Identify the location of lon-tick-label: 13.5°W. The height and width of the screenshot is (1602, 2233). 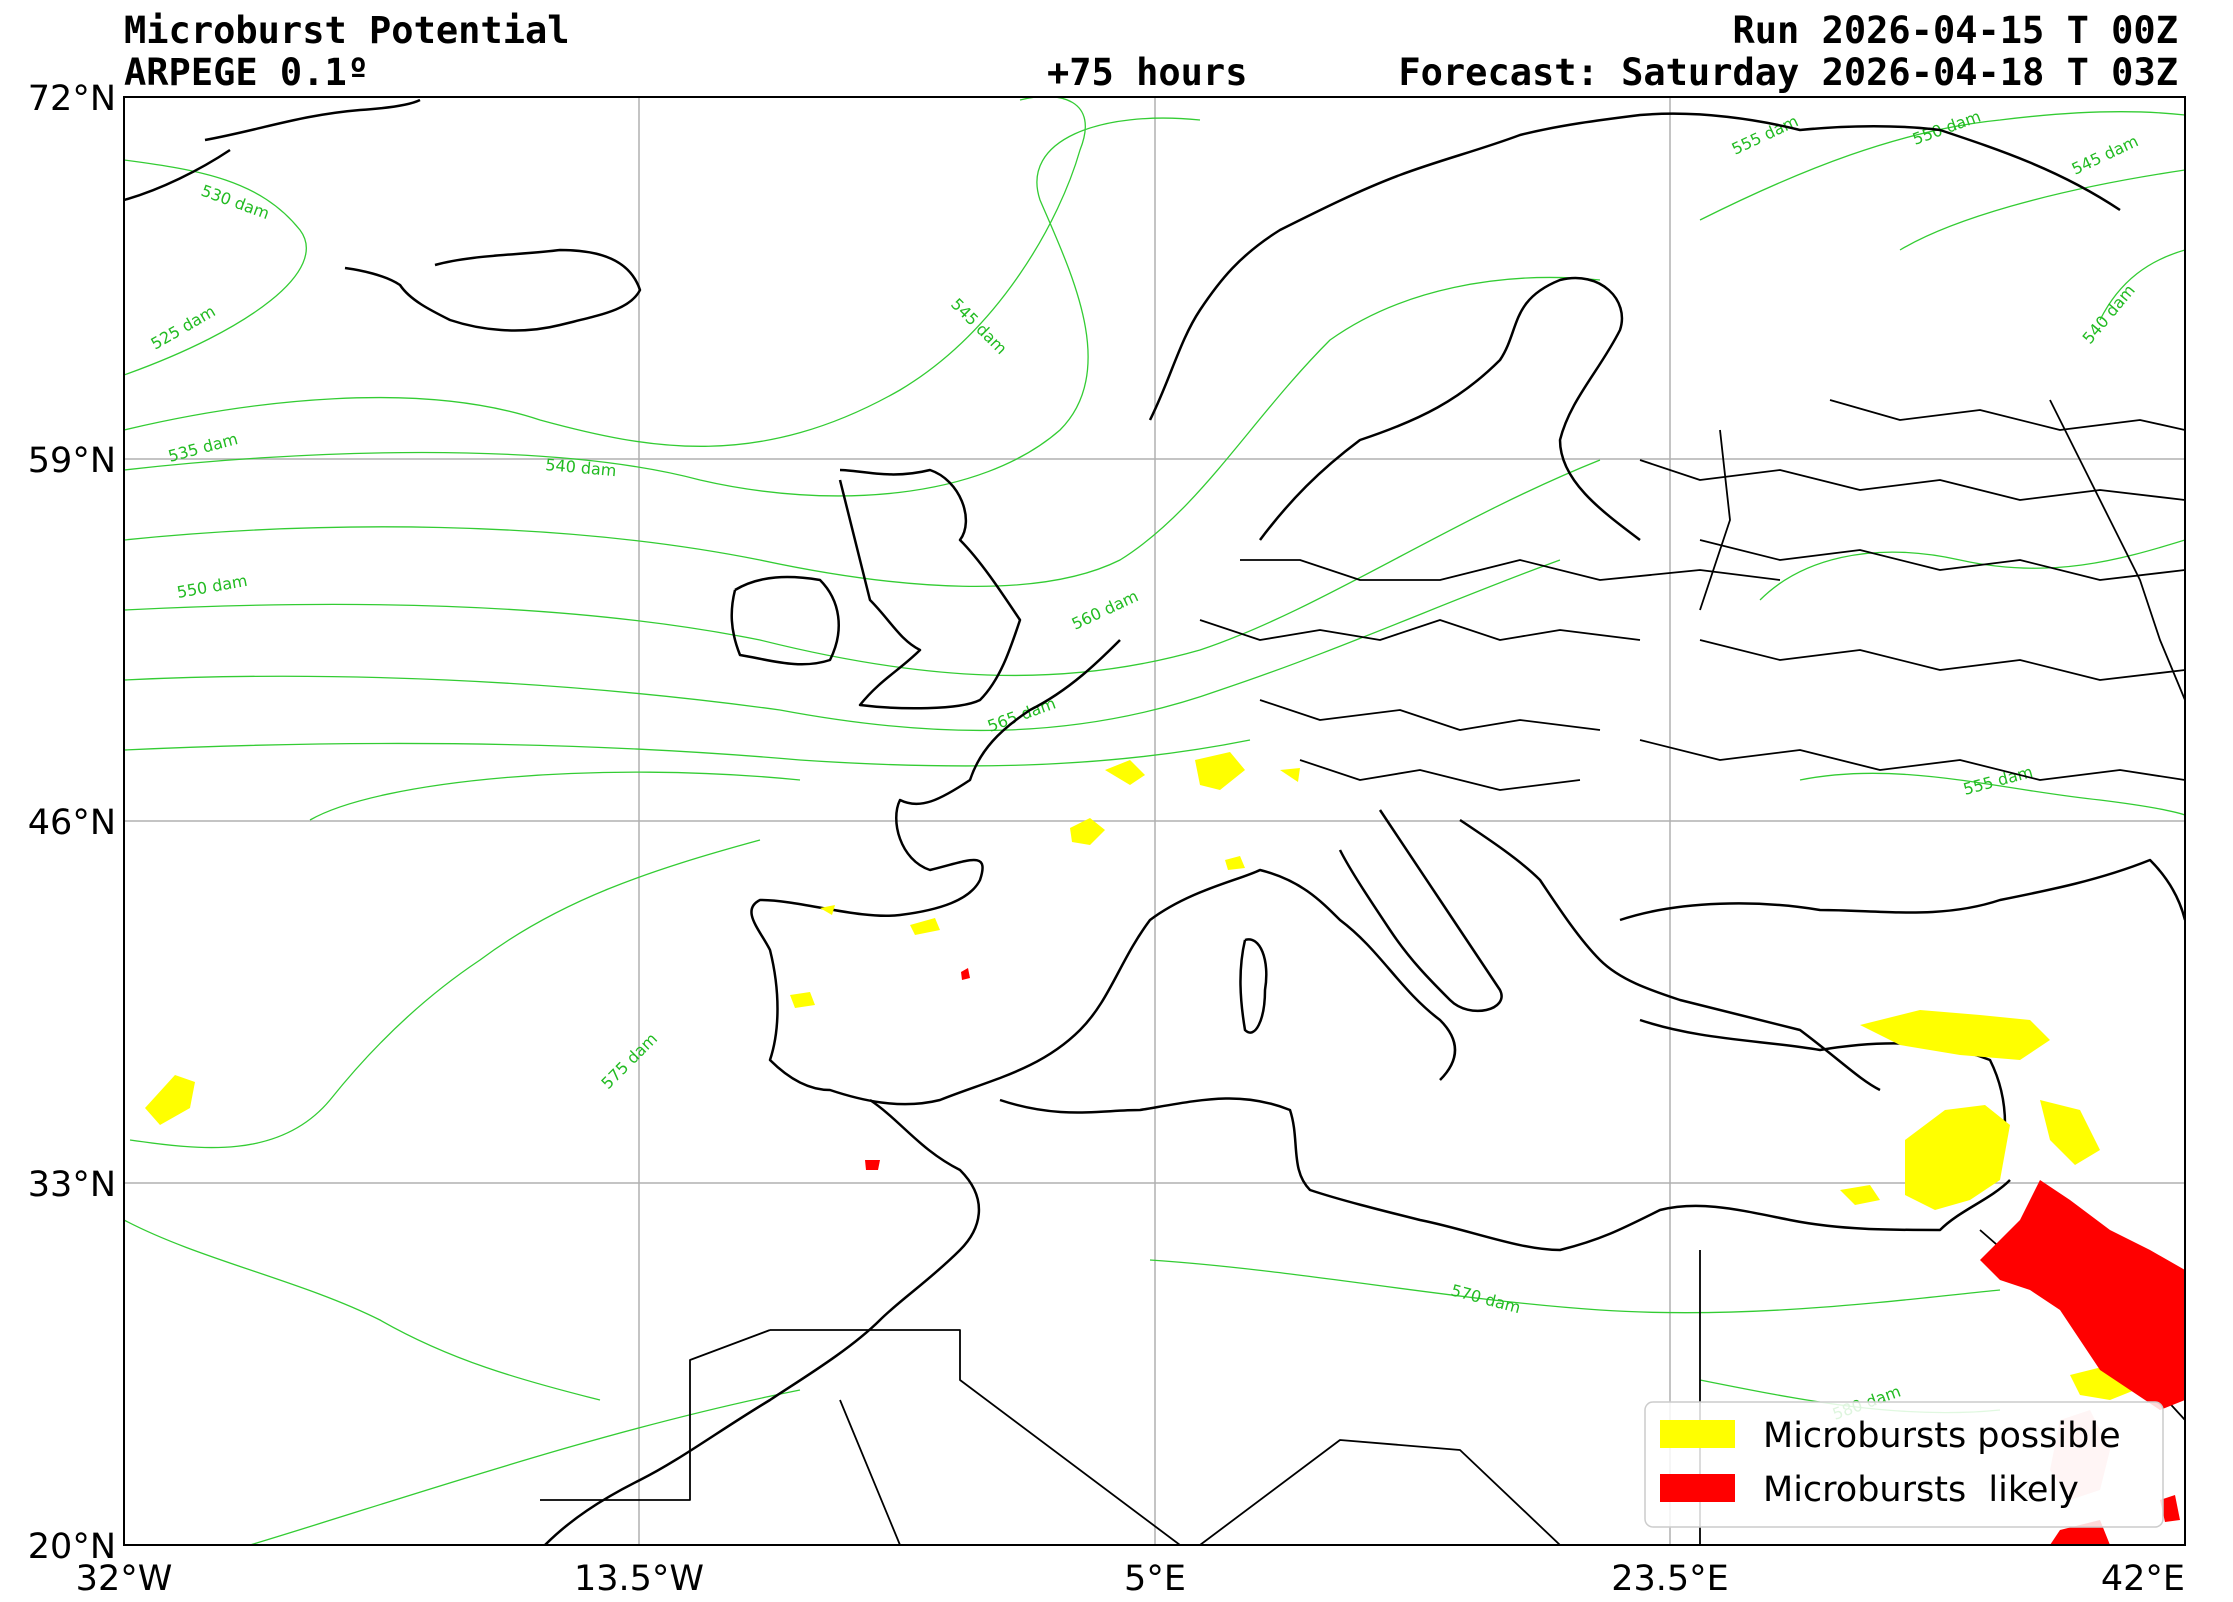
(639, 1579).